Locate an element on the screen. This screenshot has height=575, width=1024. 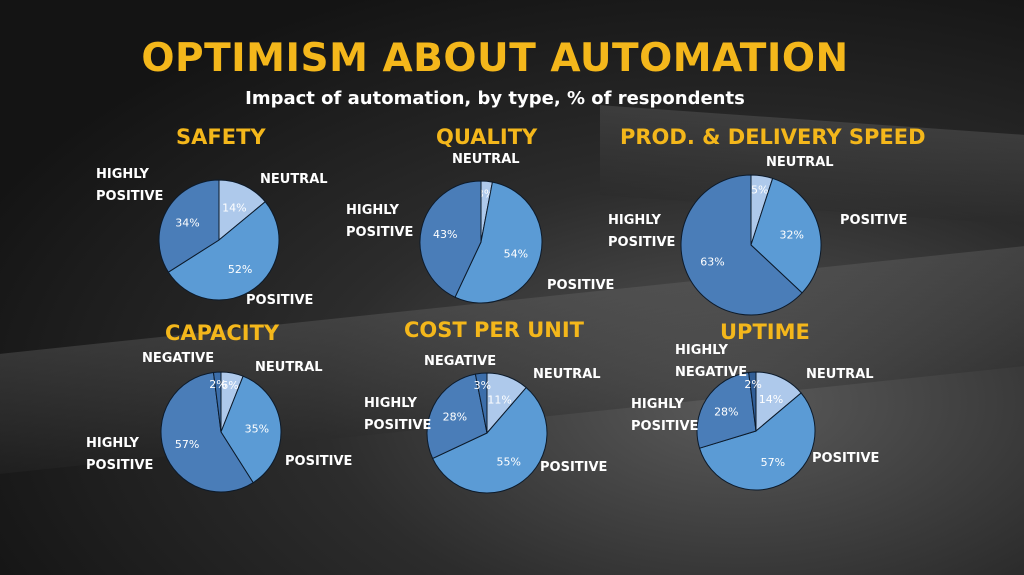
pie-value-label: 6% is located at coordinates (229, 385).